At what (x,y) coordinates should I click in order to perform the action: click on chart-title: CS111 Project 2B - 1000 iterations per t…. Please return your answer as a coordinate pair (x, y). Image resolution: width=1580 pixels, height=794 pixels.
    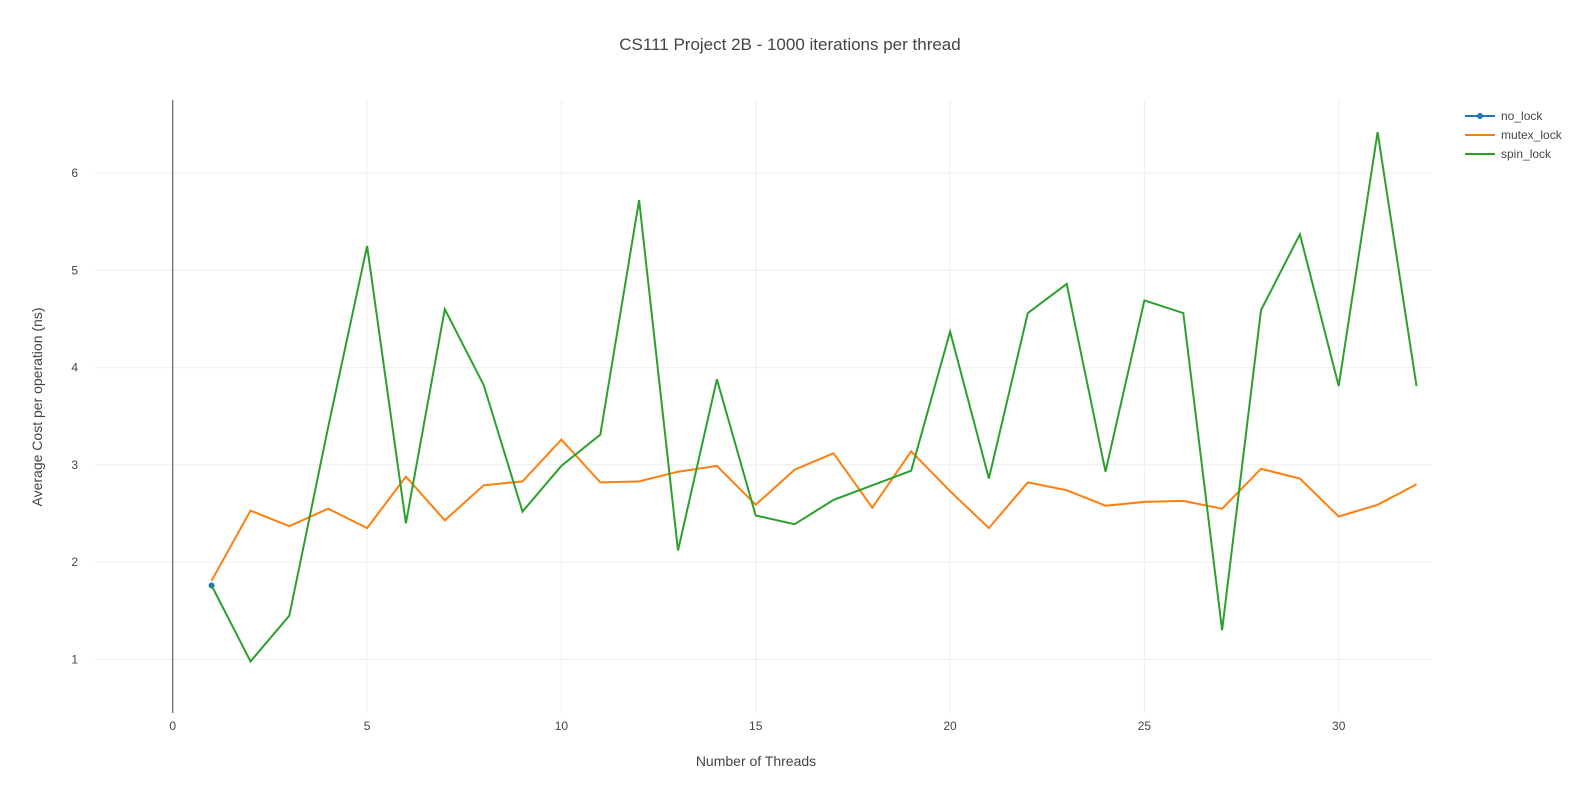
    Looking at the image, I should click on (789, 44).